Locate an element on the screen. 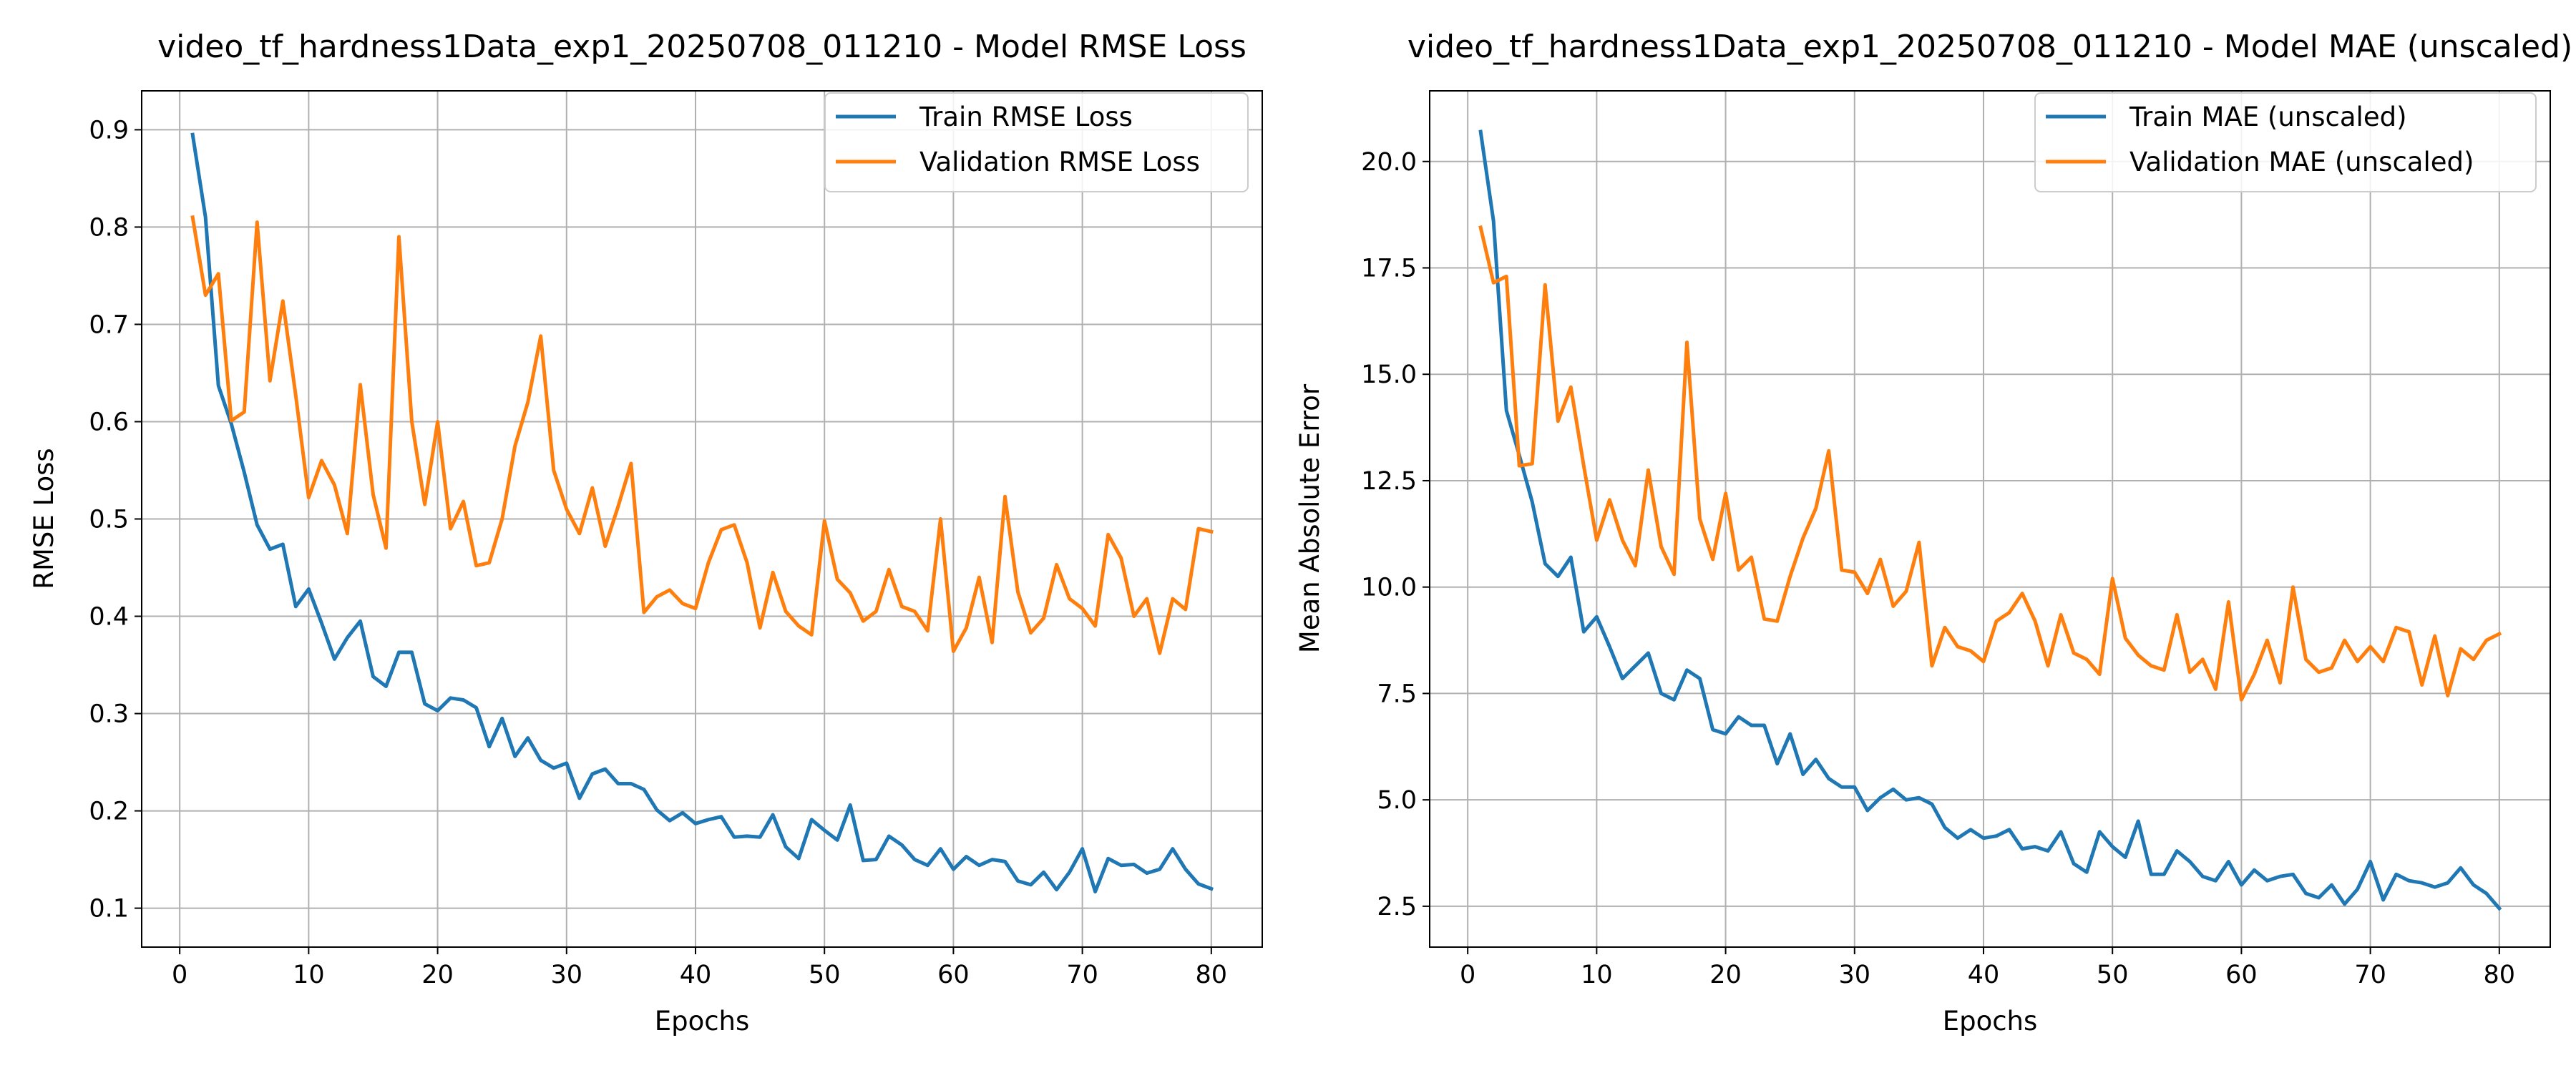 This screenshot has height=1073, width=2576. rmse-x-tick-label: 50 is located at coordinates (825, 975).